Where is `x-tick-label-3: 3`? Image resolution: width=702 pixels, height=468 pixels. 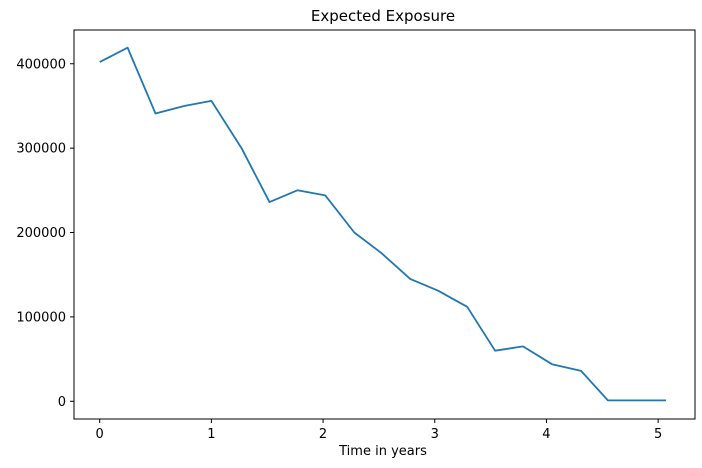
x-tick-label-3: 3 is located at coordinates (435, 434).